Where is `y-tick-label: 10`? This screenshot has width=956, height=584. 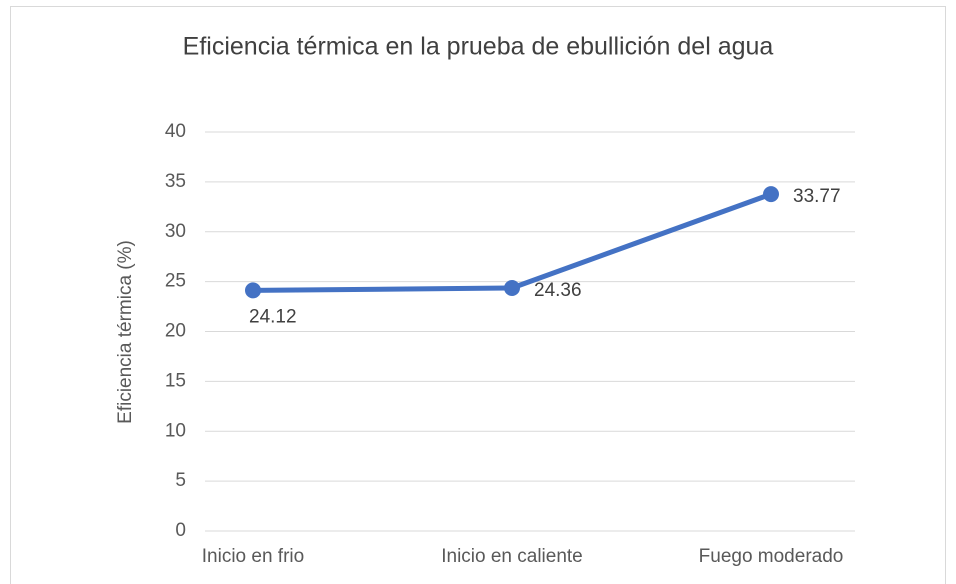 y-tick-label: 10 is located at coordinates (175, 430).